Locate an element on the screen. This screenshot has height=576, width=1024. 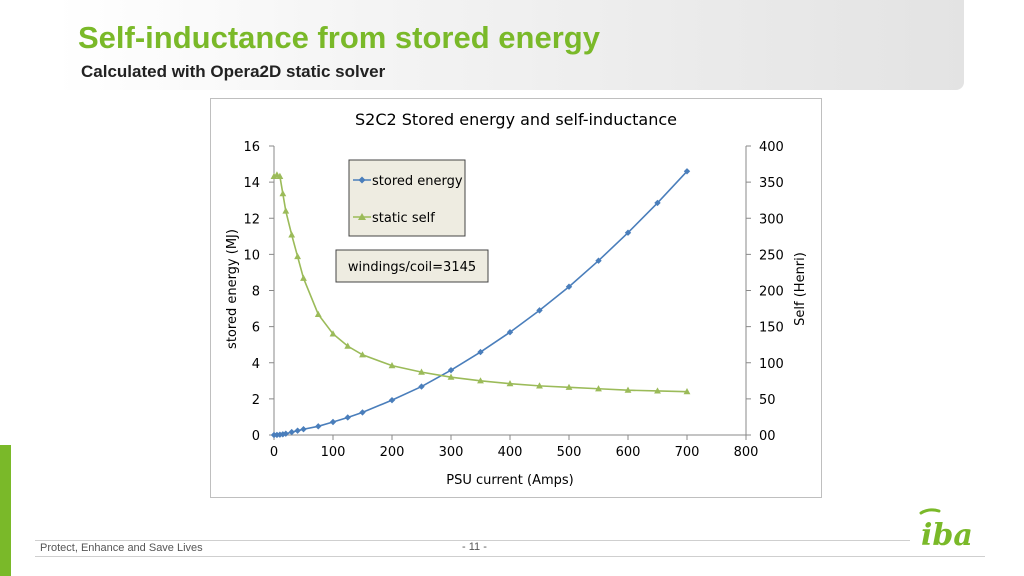
x-tick-label: 500 is located at coordinates (569, 452).